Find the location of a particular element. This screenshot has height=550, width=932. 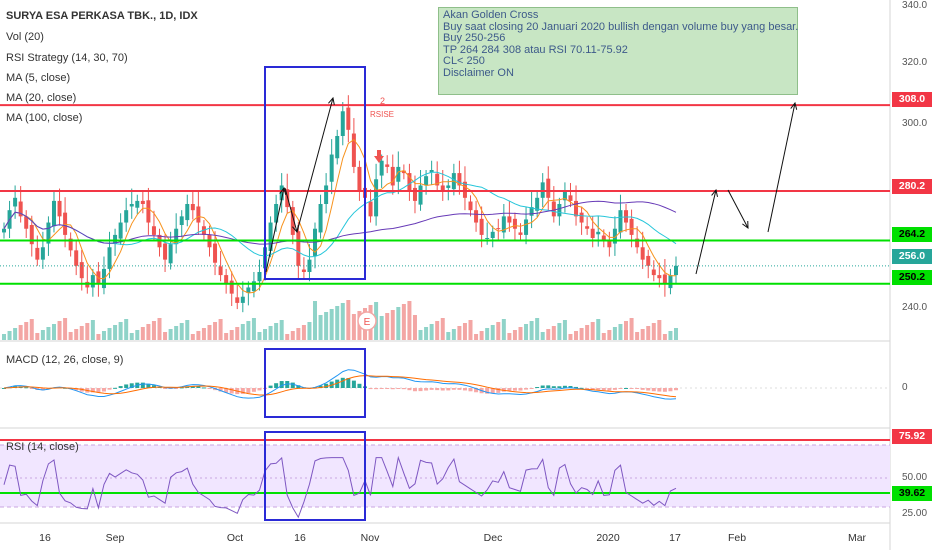

indicator-label-rsi-strategy: RSI Strategy (14, 30, 70) is located at coordinates (67, 58).